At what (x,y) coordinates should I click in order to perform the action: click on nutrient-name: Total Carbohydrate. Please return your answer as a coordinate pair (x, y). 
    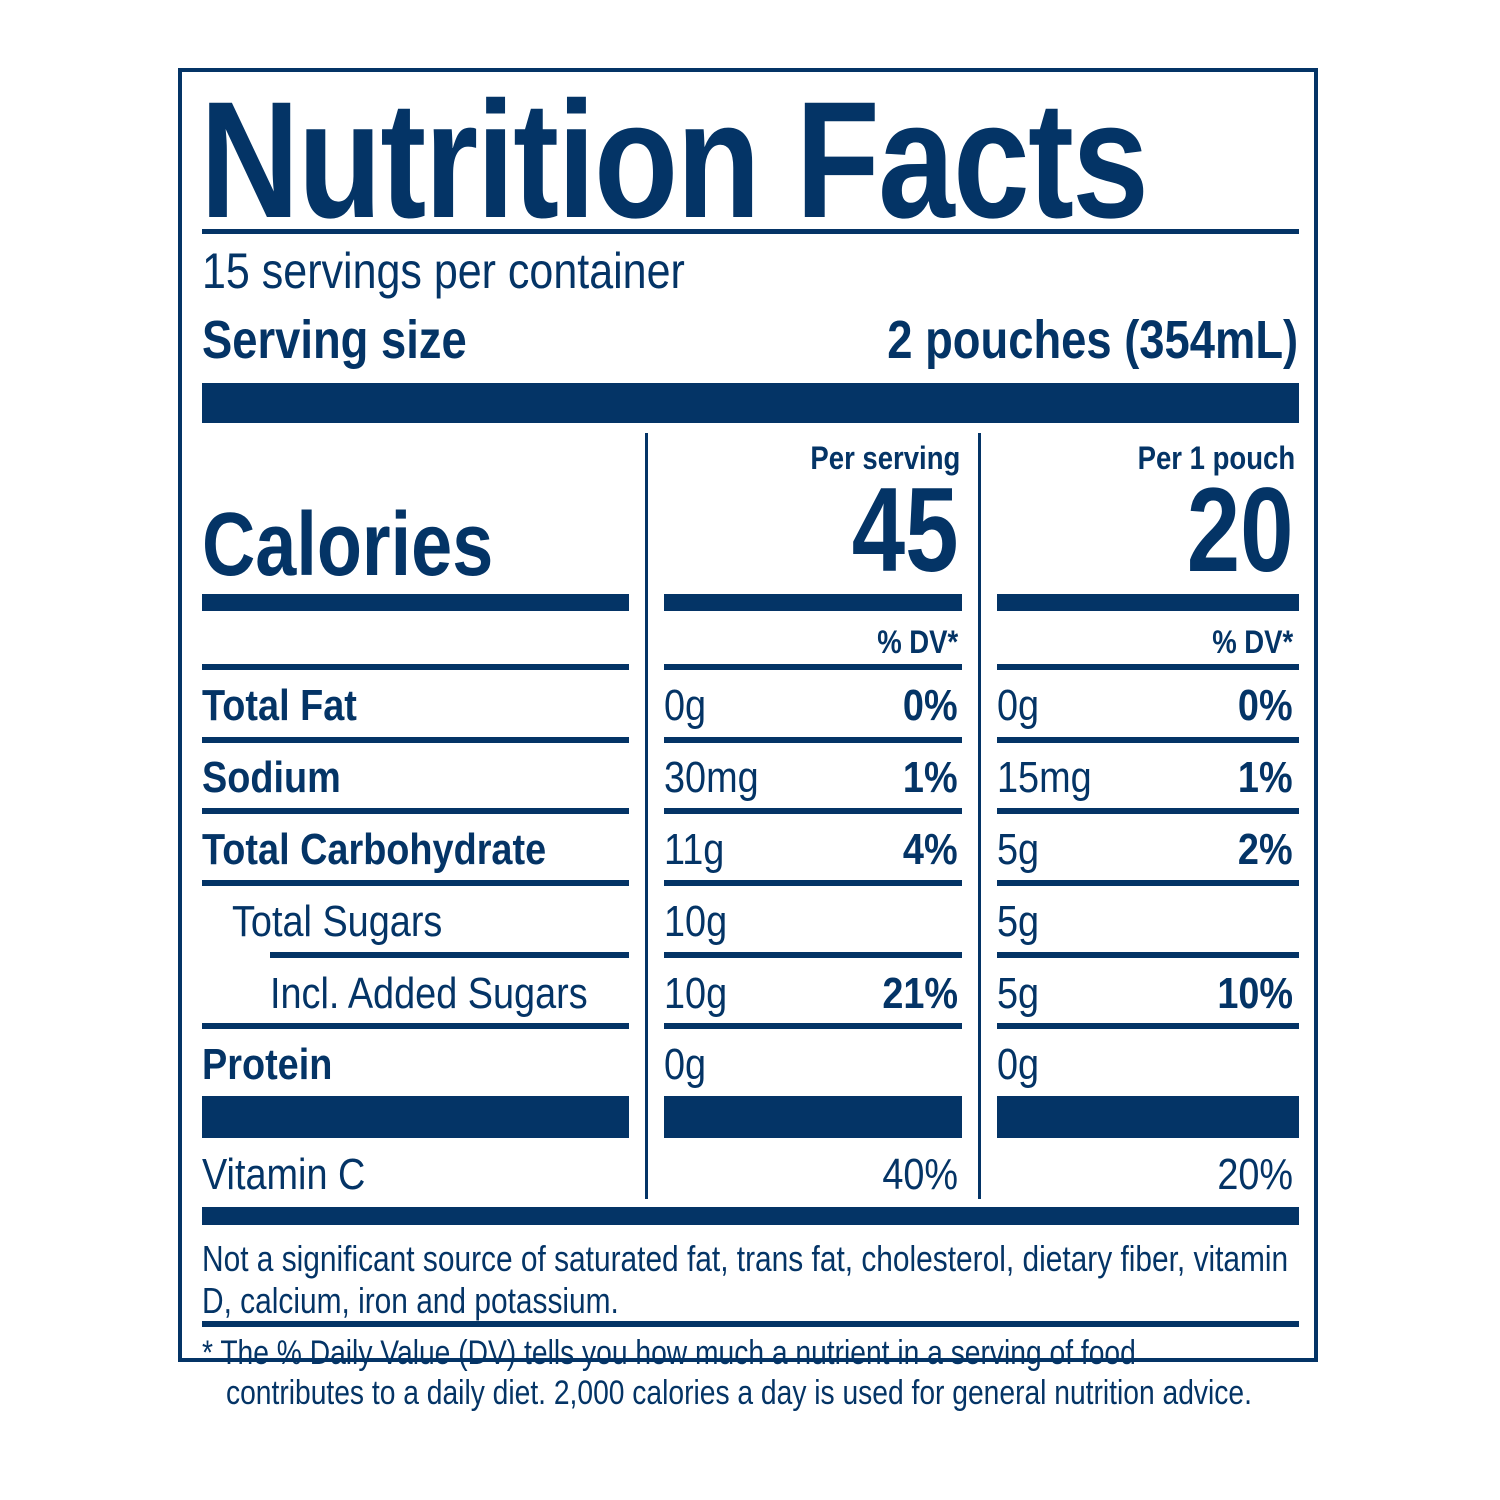
    Looking at the image, I should click on (402, 850).